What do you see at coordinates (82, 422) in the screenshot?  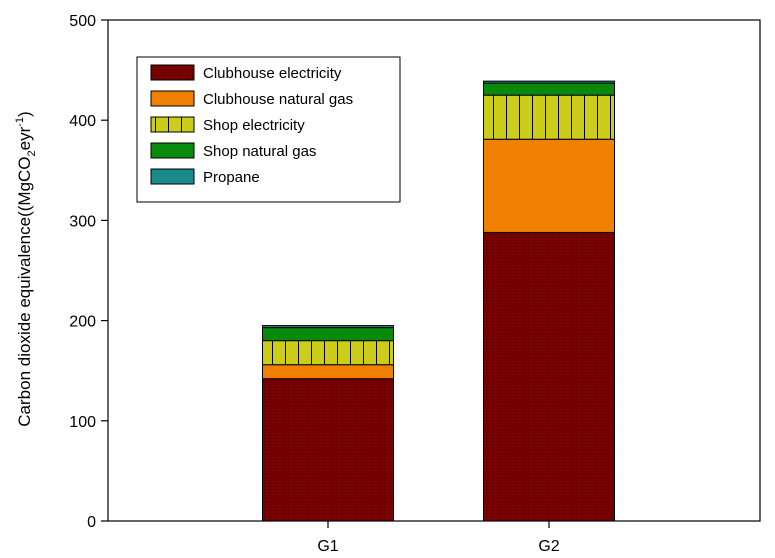 I see `y-tick-label: 100` at bounding box center [82, 422].